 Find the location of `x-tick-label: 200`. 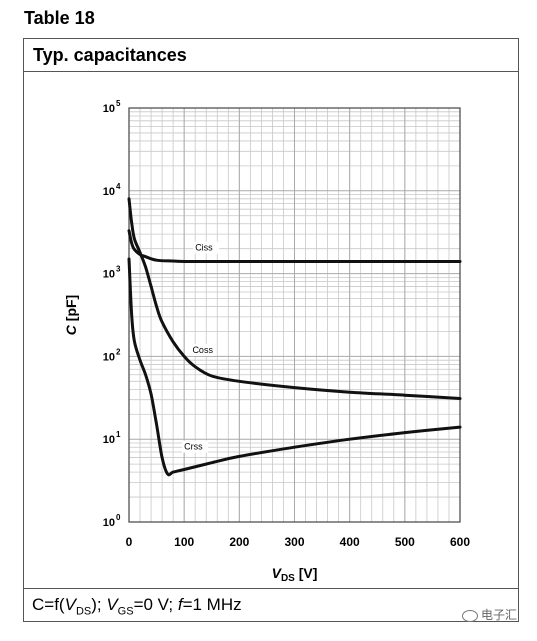

x-tick-label: 200 is located at coordinates (239, 542).